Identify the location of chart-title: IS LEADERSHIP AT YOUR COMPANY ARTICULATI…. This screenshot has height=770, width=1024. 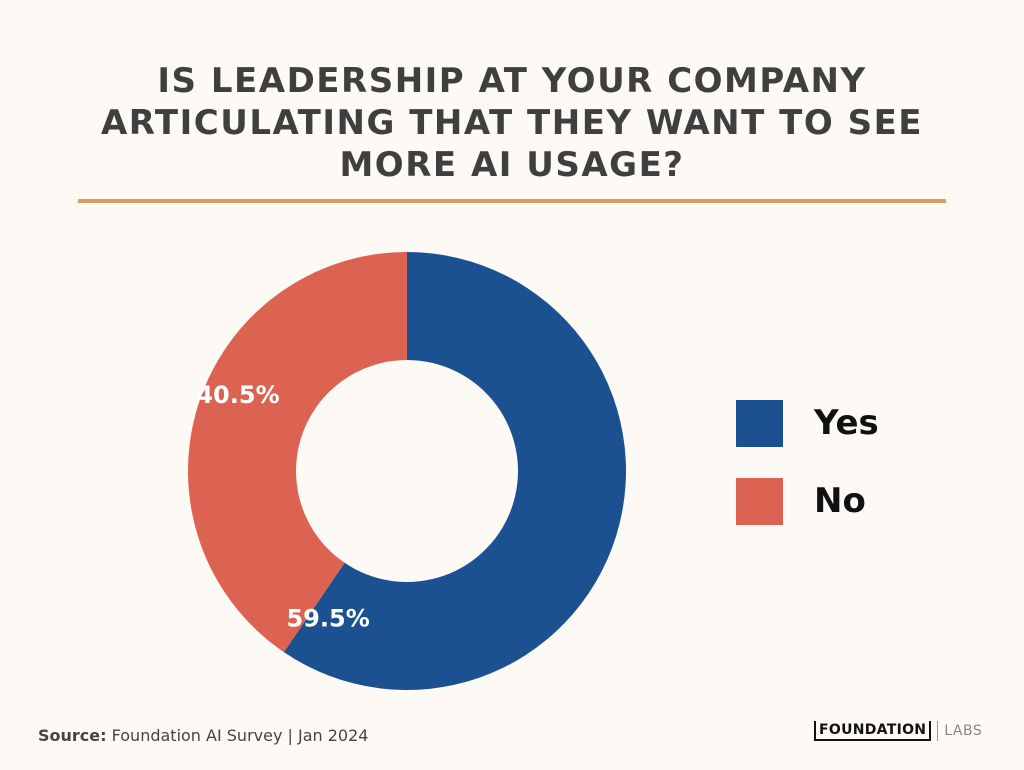
(512, 123).